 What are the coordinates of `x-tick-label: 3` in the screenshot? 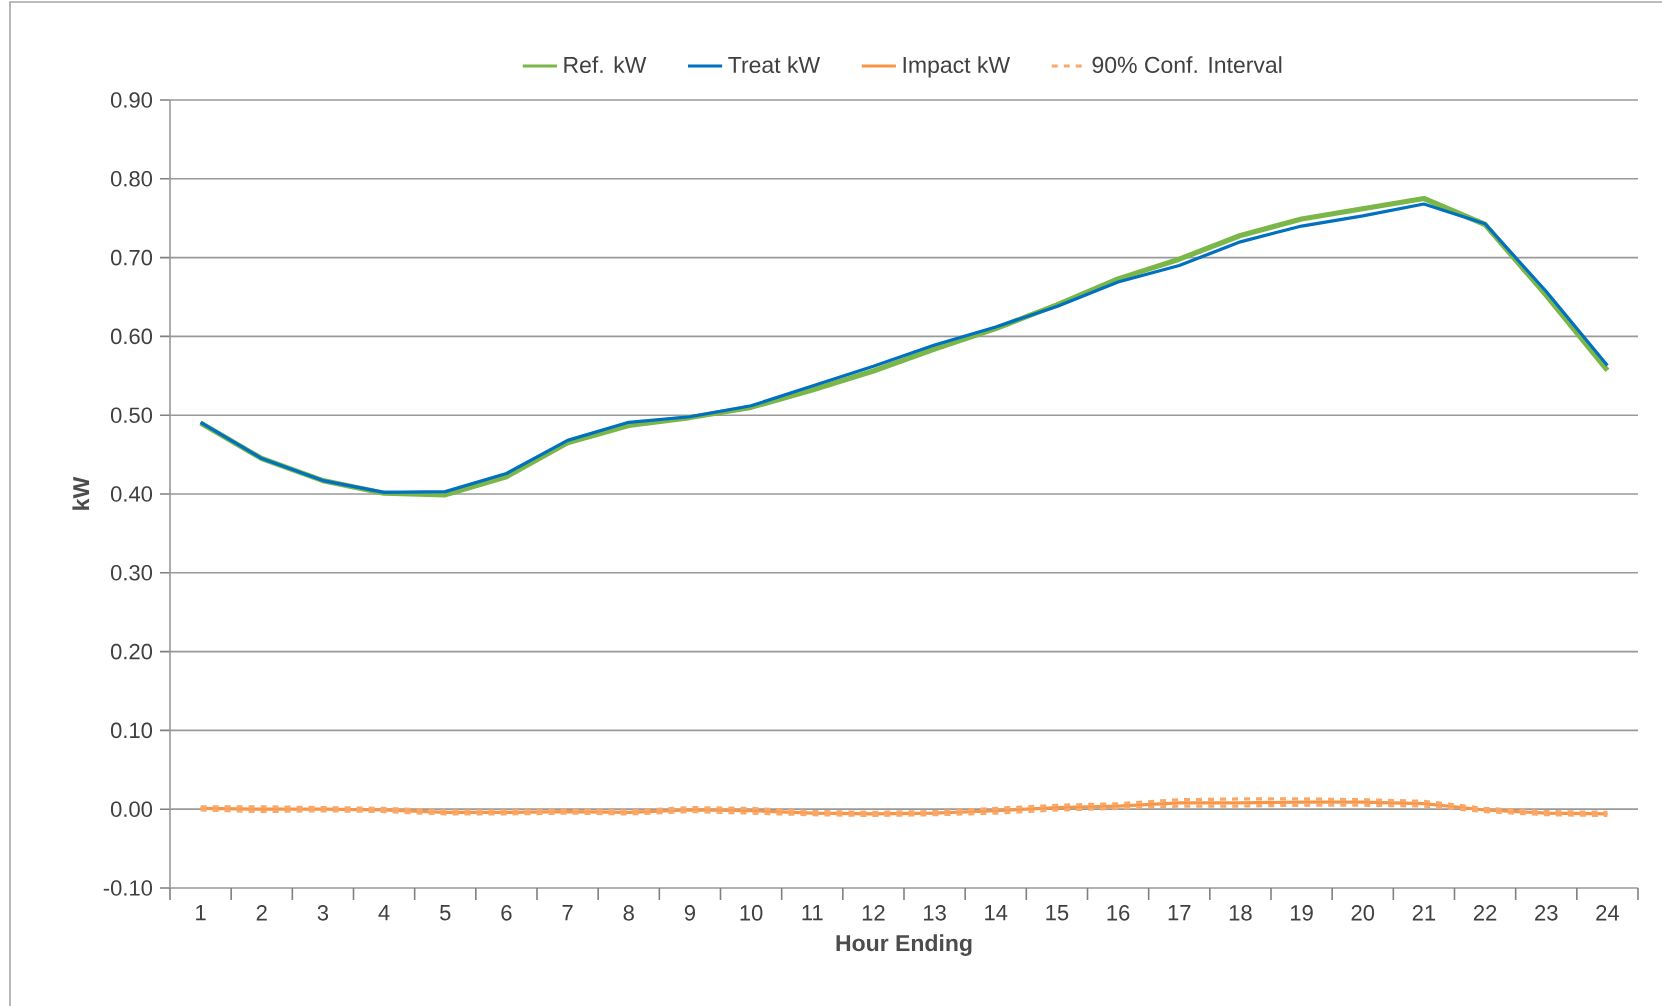 It's located at (323, 913).